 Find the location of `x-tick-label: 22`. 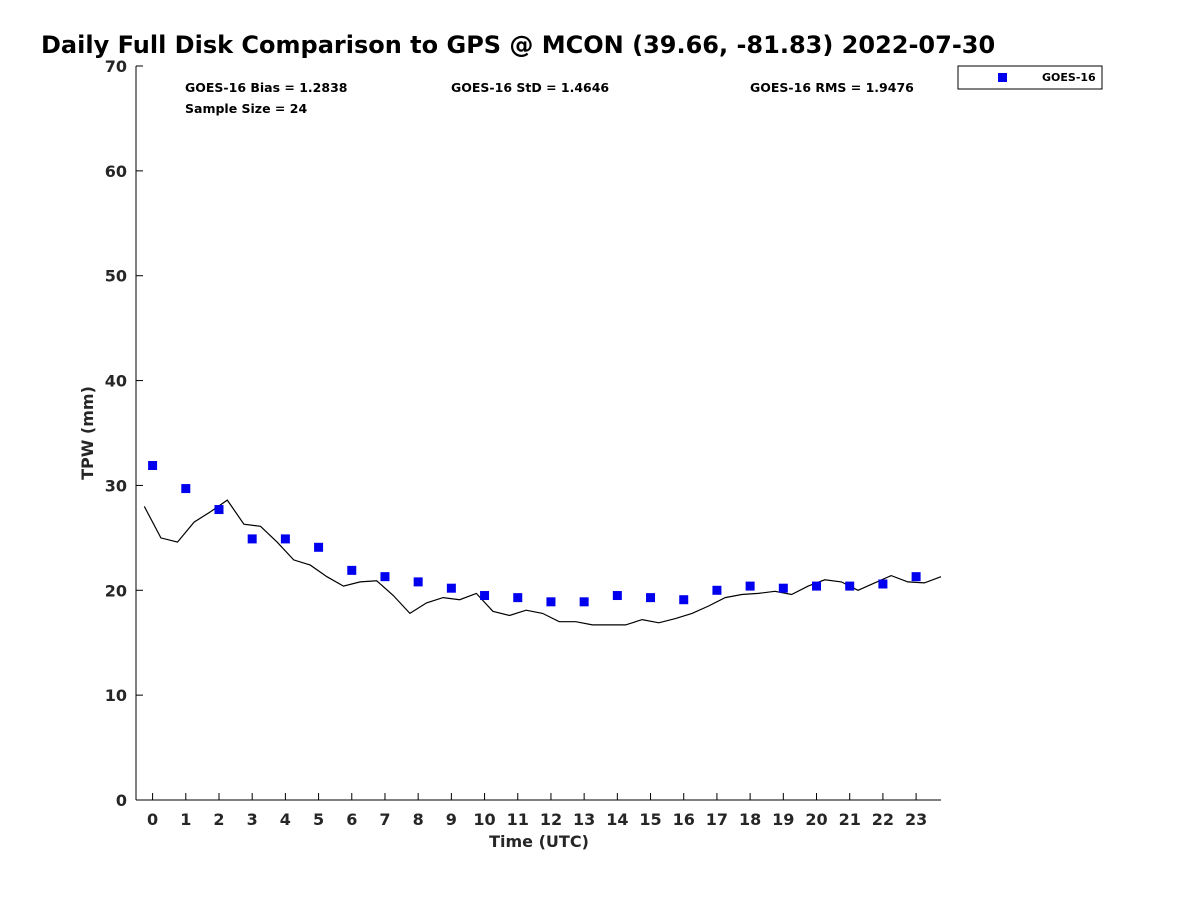

x-tick-label: 22 is located at coordinates (883, 819).